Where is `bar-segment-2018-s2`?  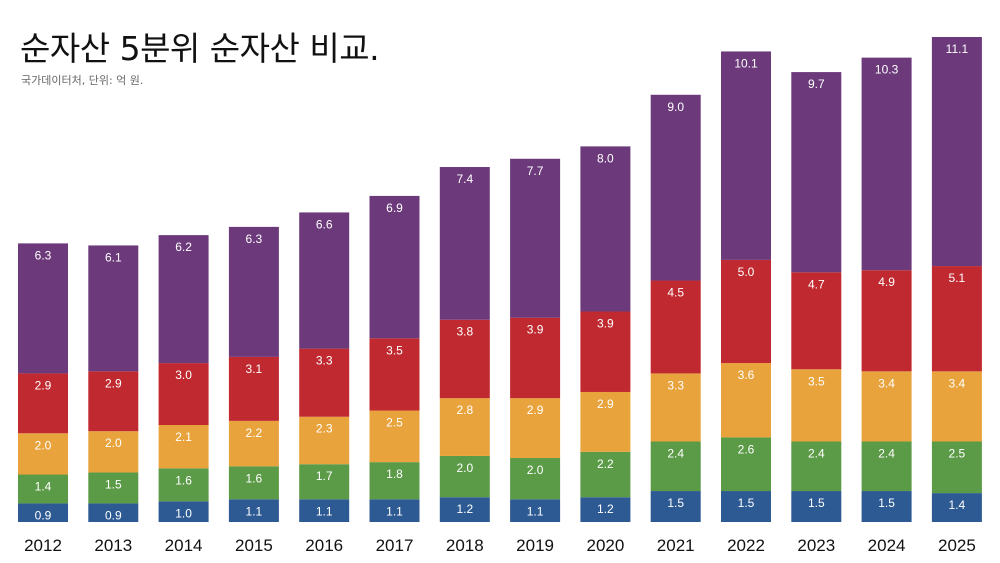 bar-segment-2018-s2 is located at coordinates (464, 476).